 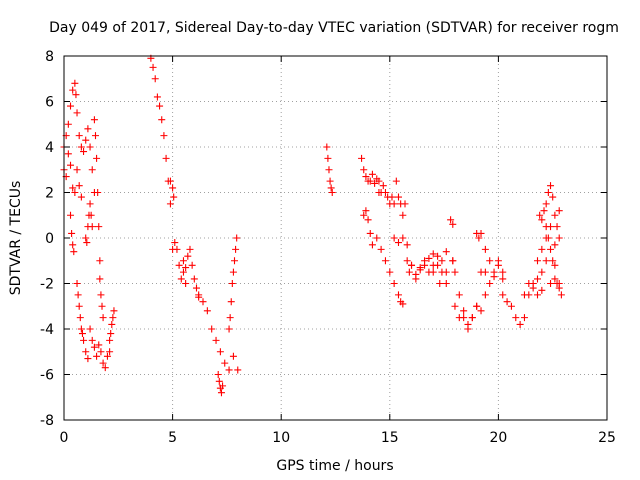 I want to click on y-tick-label: -2, so click(x=47, y=285).